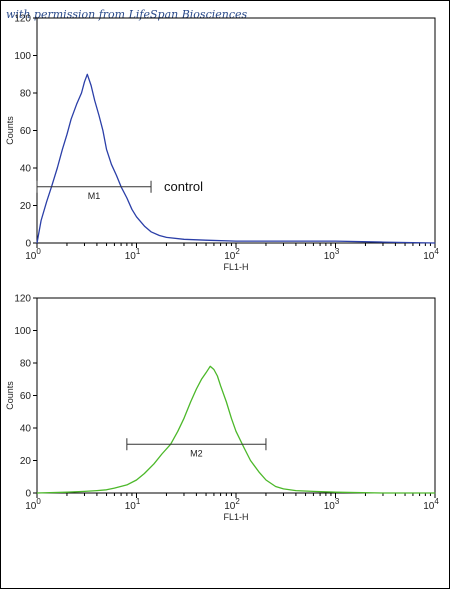 Image resolution: width=450 pixels, height=589 pixels. Describe the element at coordinates (26, 364) in the screenshot. I see `y-tick-label: 80` at that location.